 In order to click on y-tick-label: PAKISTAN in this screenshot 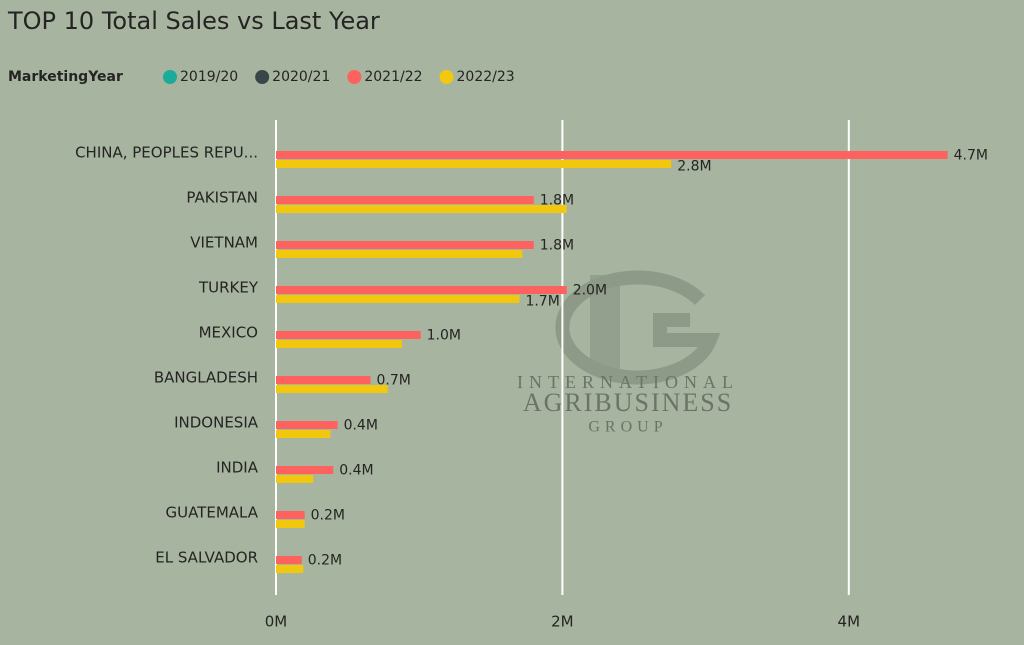, I will do `click(222, 198)`.